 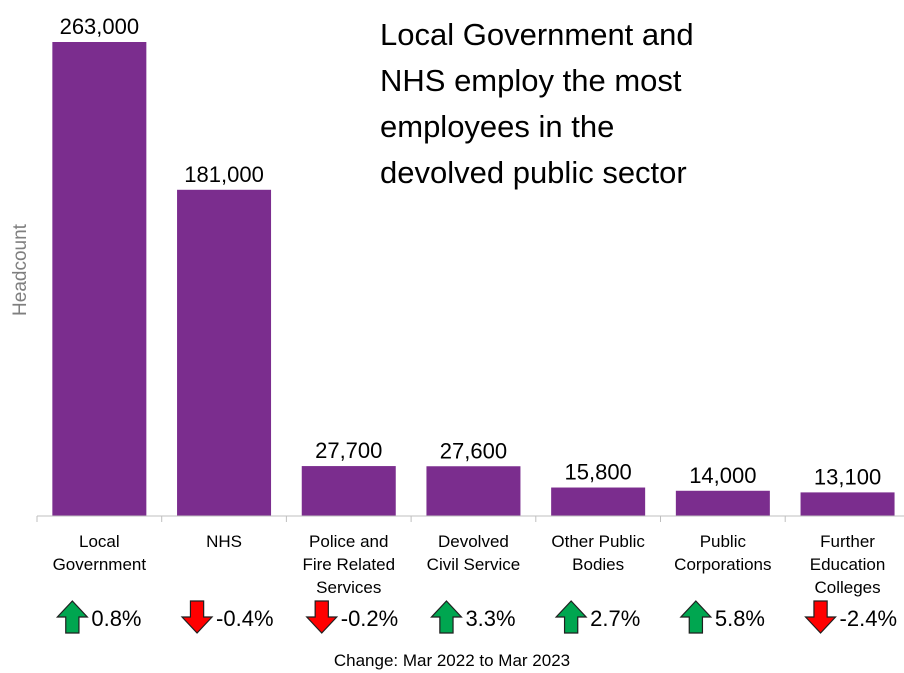 I want to click on title-line-2: NHS employ the most, so click(x=531, y=80).